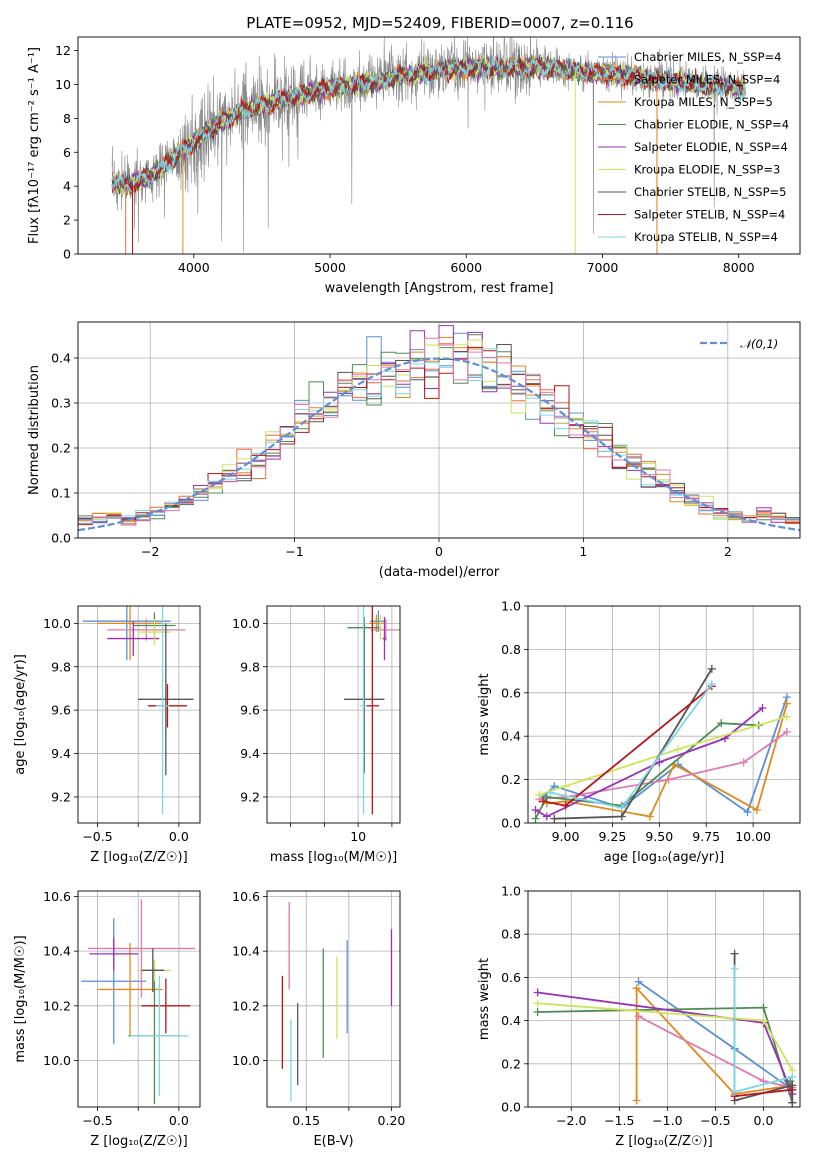 The width and height of the screenshot is (819, 1170). I want to click on residuals-ylabel: Normed distribution, so click(34, 430).